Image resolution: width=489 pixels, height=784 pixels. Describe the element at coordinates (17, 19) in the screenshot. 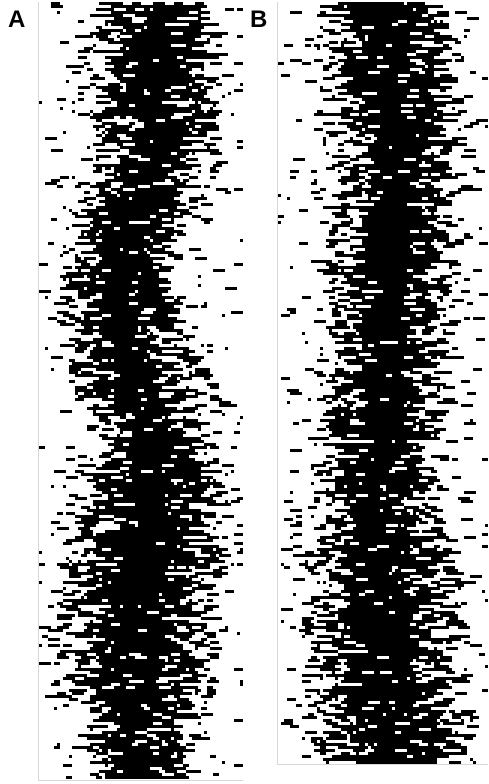

I see `panel-a-label: A` at that location.